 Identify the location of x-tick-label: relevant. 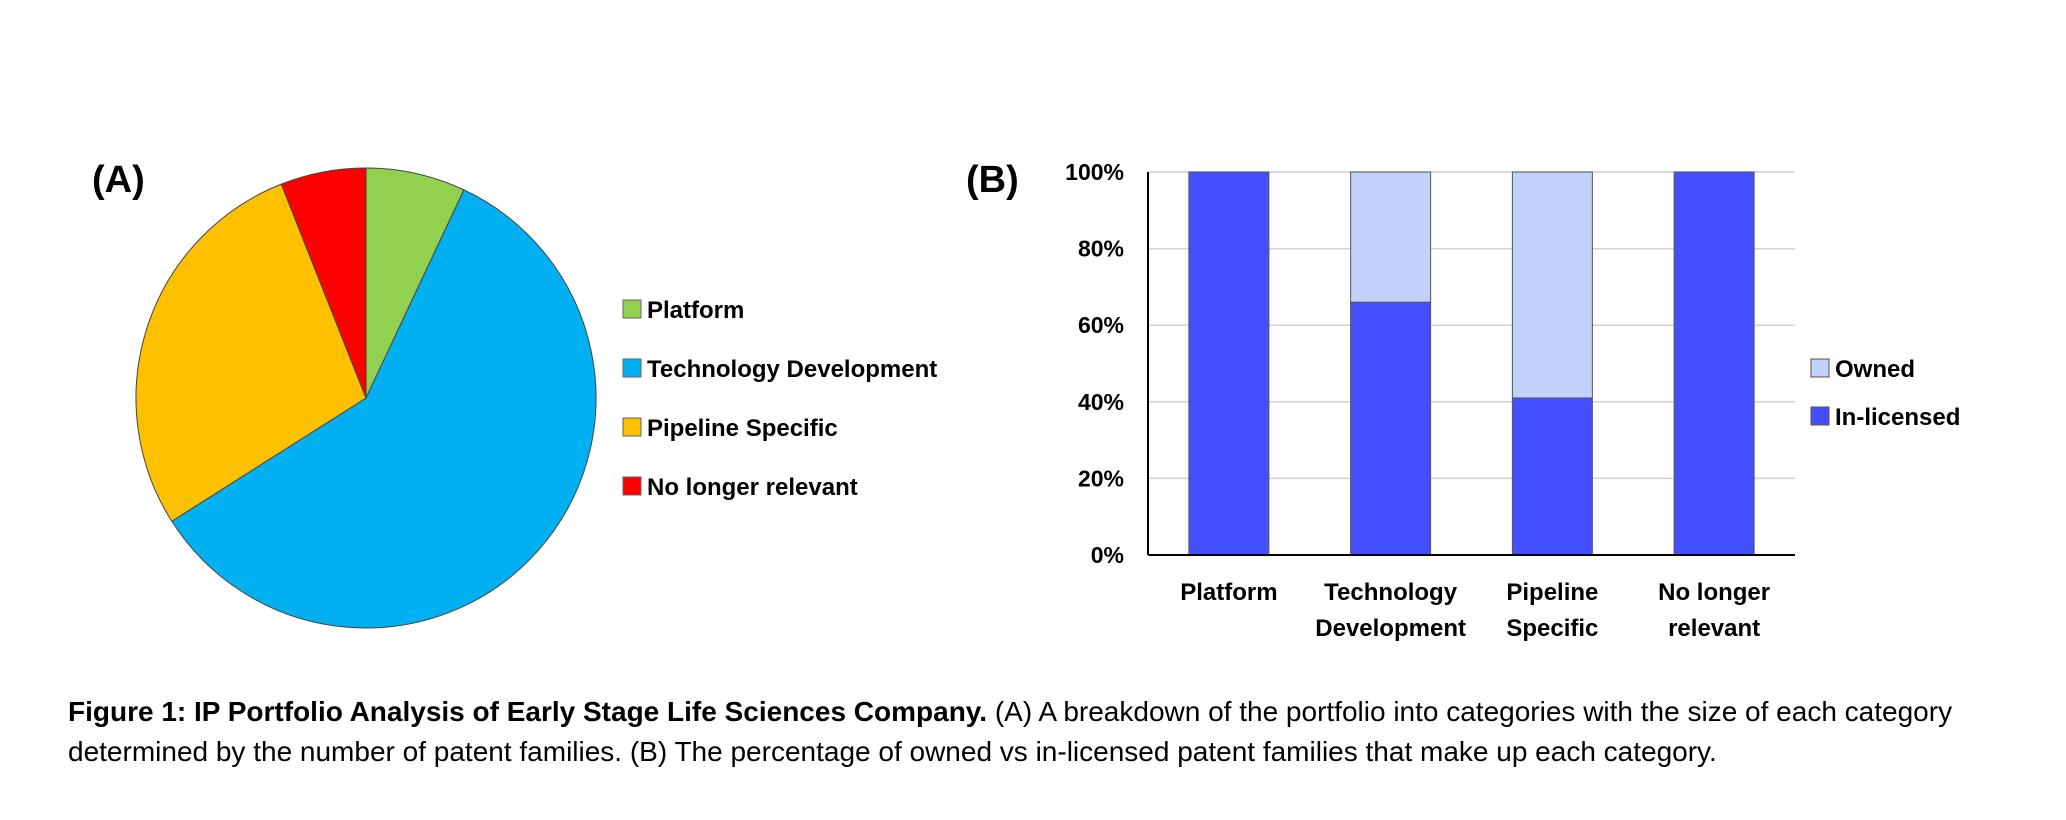
(1714, 628).